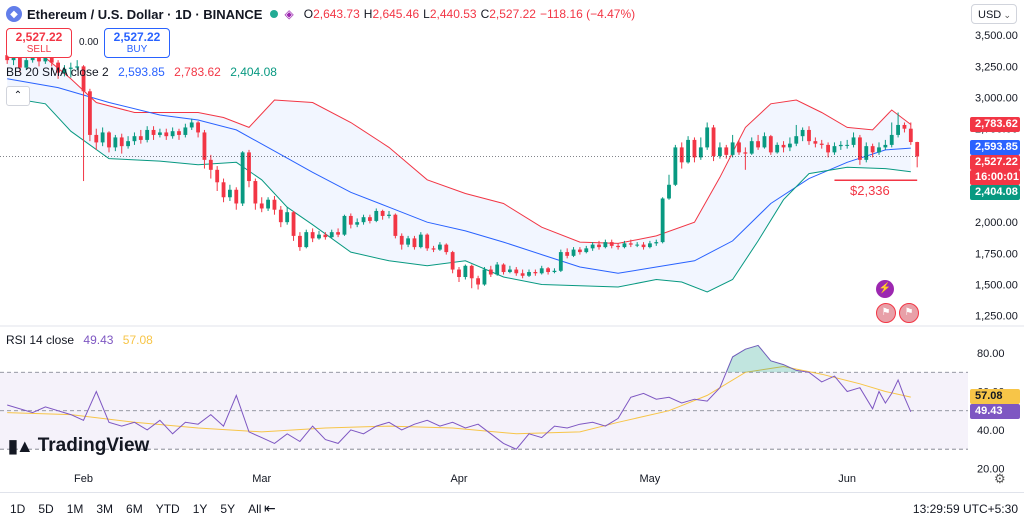 This screenshot has height=523, width=1024. What do you see at coordinates (991, 431) in the screenshot?
I see `rsi-tick-label: 40.00` at bounding box center [991, 431].